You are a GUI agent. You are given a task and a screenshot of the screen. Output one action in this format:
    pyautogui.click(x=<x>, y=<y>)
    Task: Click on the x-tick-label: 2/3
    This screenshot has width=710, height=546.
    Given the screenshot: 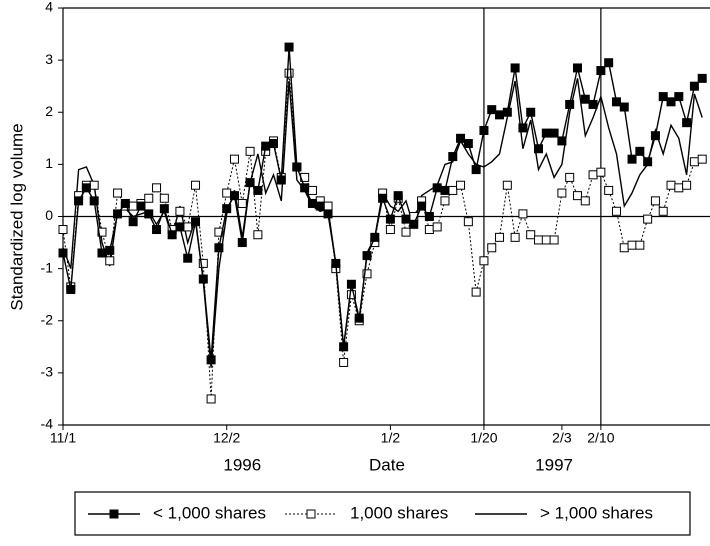 What is the action you would take?
    pyautogui.click(x=562, y=438)
    